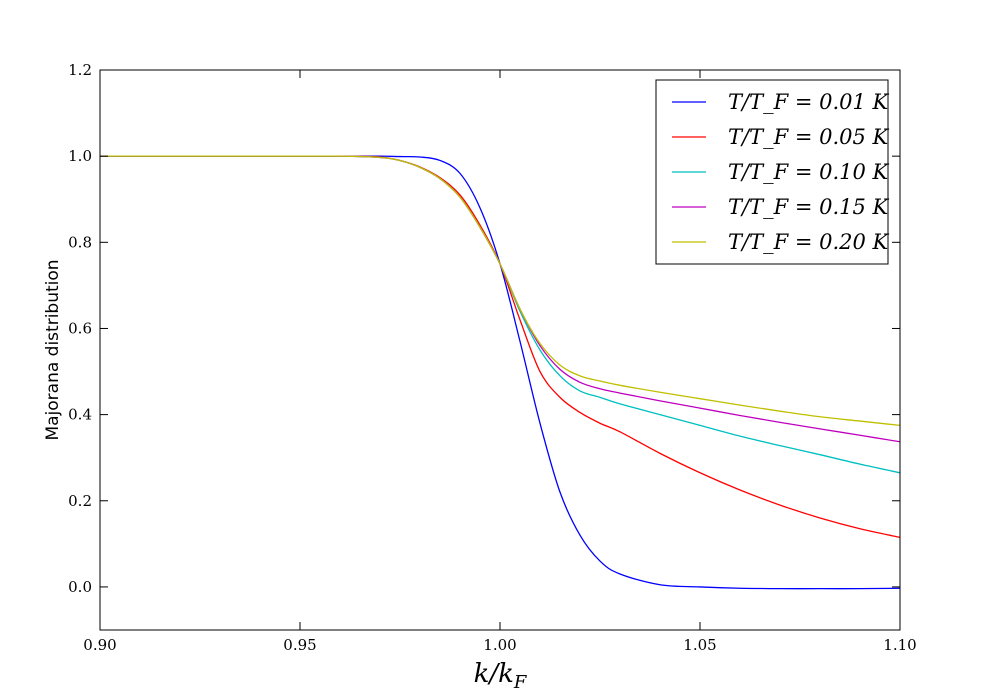 This screenshot has width=1000, height=700. I want to click on legend-label-3: T/T_F = 0.10 K, so click(809, 172).